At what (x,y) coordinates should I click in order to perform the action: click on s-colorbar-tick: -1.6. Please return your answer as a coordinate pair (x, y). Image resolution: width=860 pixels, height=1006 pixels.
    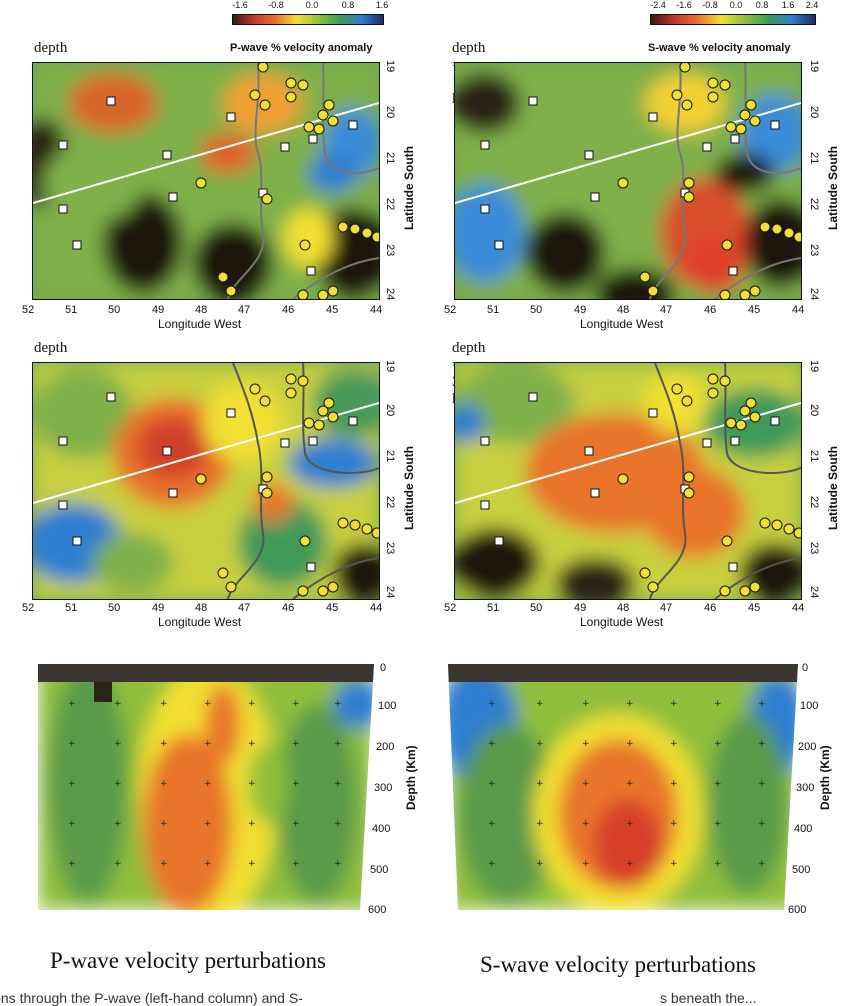
    Looking at the image, I should click on (684, 5).